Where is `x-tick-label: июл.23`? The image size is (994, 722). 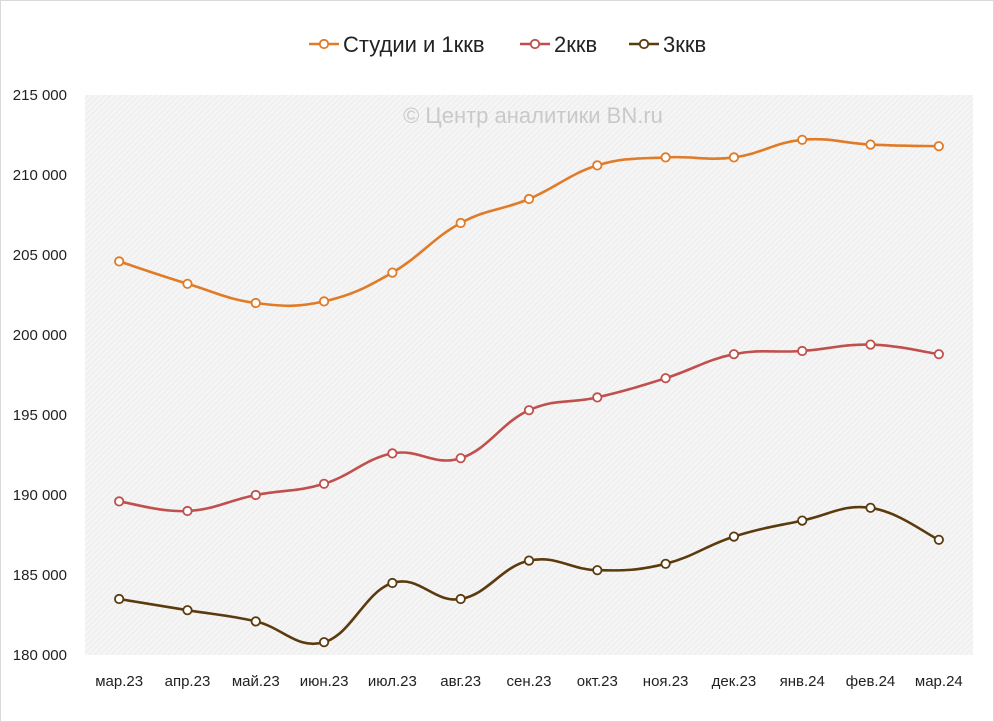
x-tick-label: июл.23 is located at coordinates (392, 681).